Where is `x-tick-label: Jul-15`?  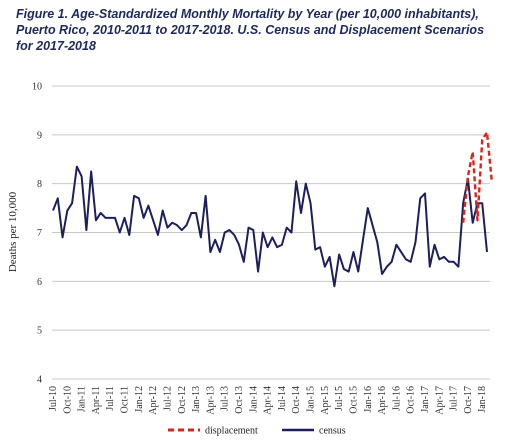 x-tick-label: Jul-15 is located at coordinates (339, 398).